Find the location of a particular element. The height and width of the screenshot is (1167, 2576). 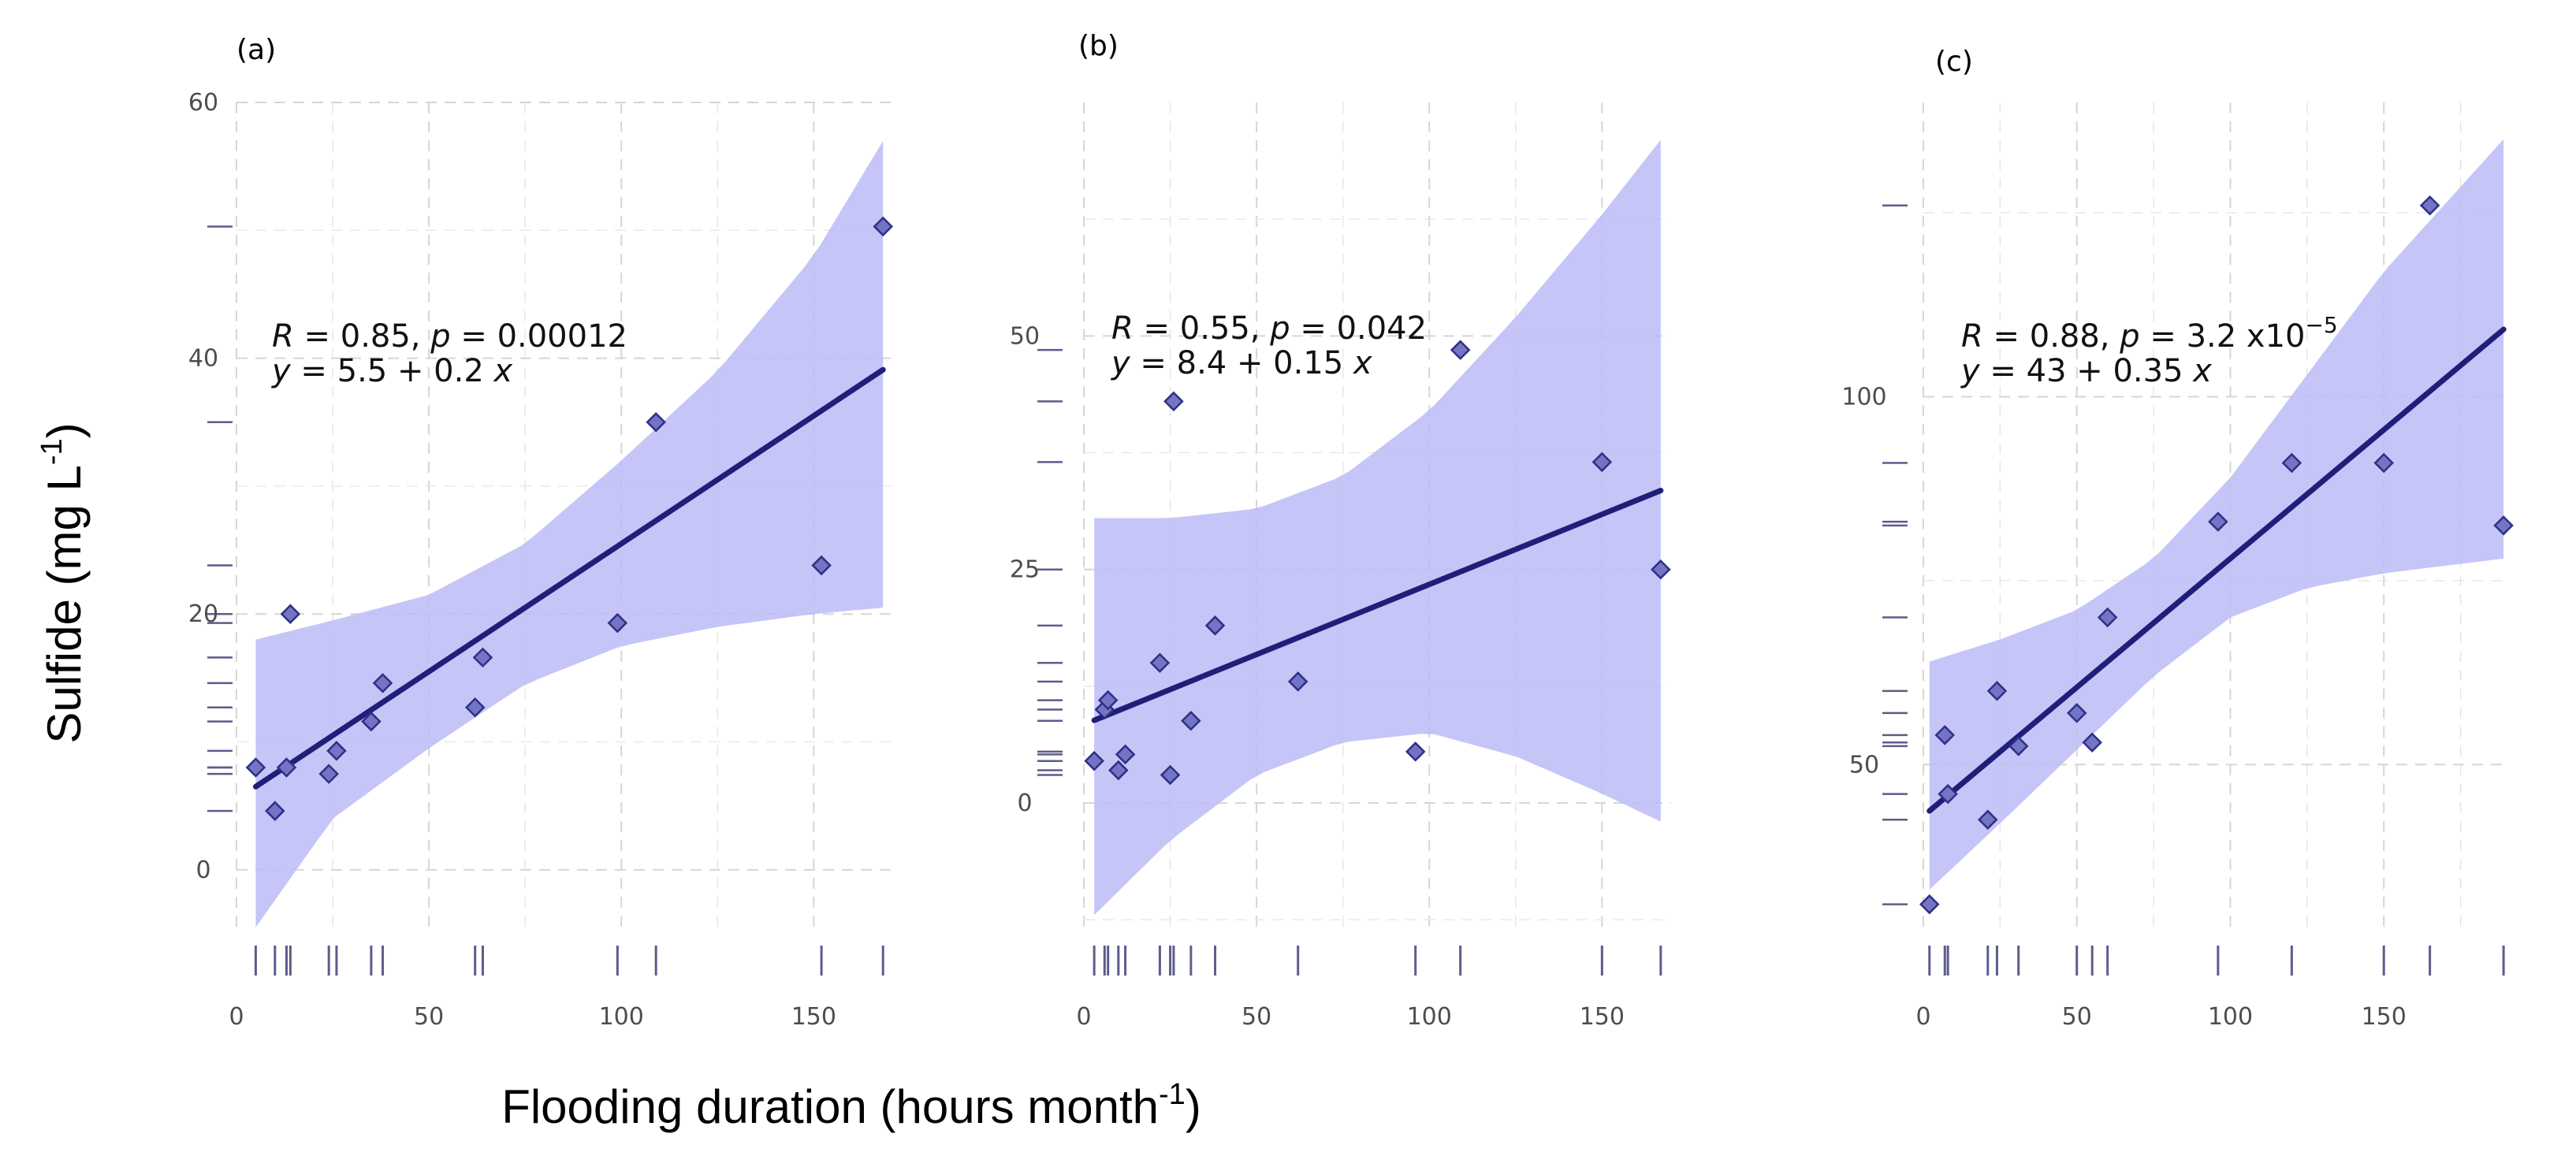

y-axis-title: Sulfide (mg L-1) is located at coordinates (63, 583).